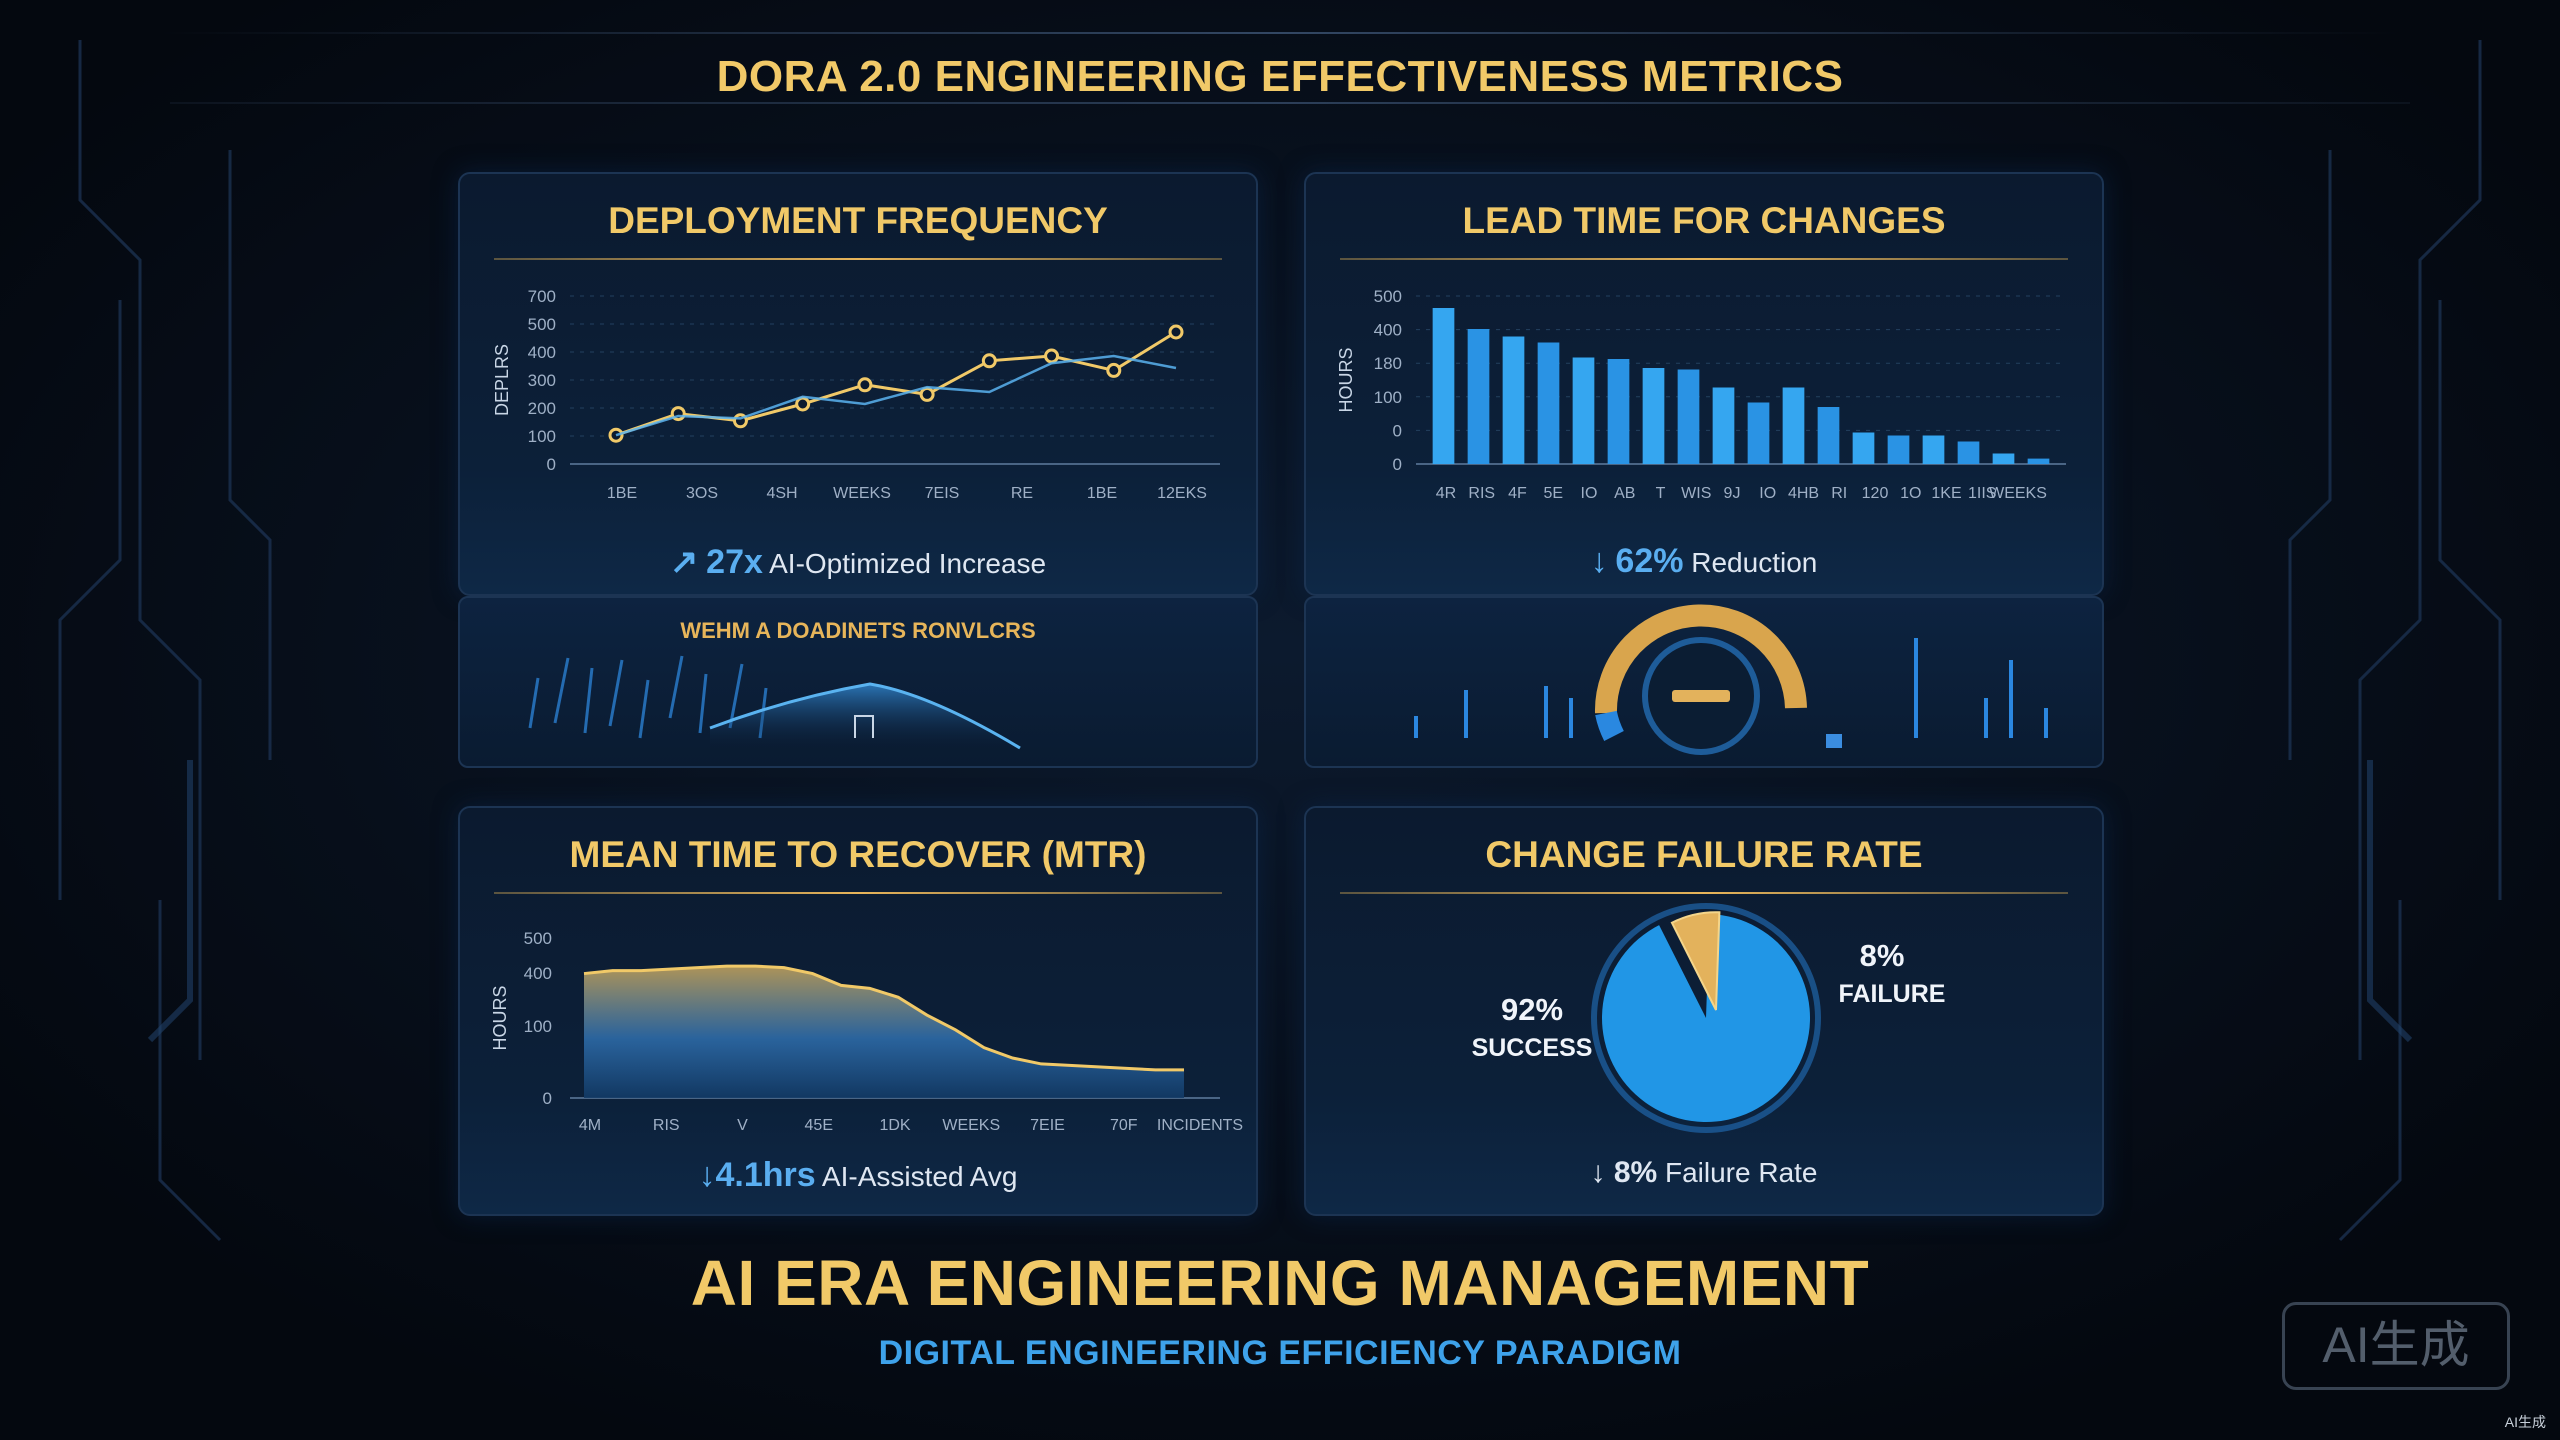 Image resolution: width=2560 pixels, height=1440 pixels. Describe the element at coordinates (1280, 33) in the screenshot. I see `top-frame-line` at that location.